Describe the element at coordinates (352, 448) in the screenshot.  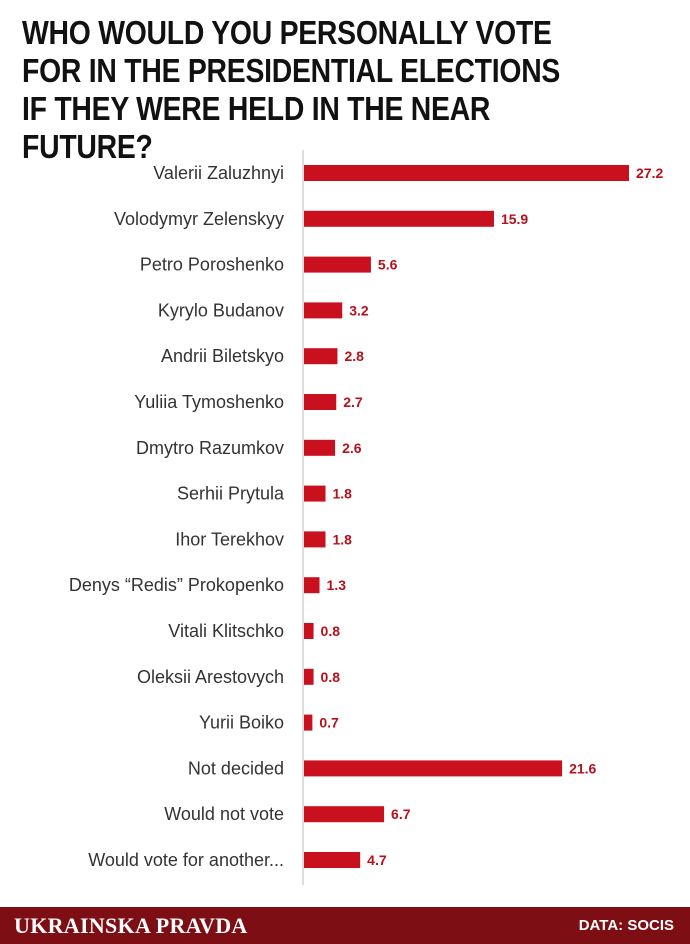
I see `value-label: 2.6` at that location.